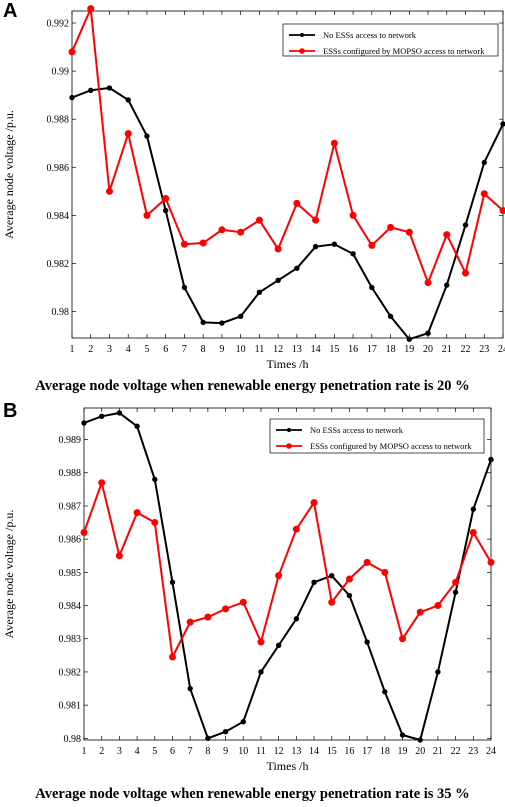 This screenshot has height=807, width=505. Describe the element at coordinates (9, 574) in the screenshot. I see `y-axis-label: Average node voltage /p.u.` at that location.